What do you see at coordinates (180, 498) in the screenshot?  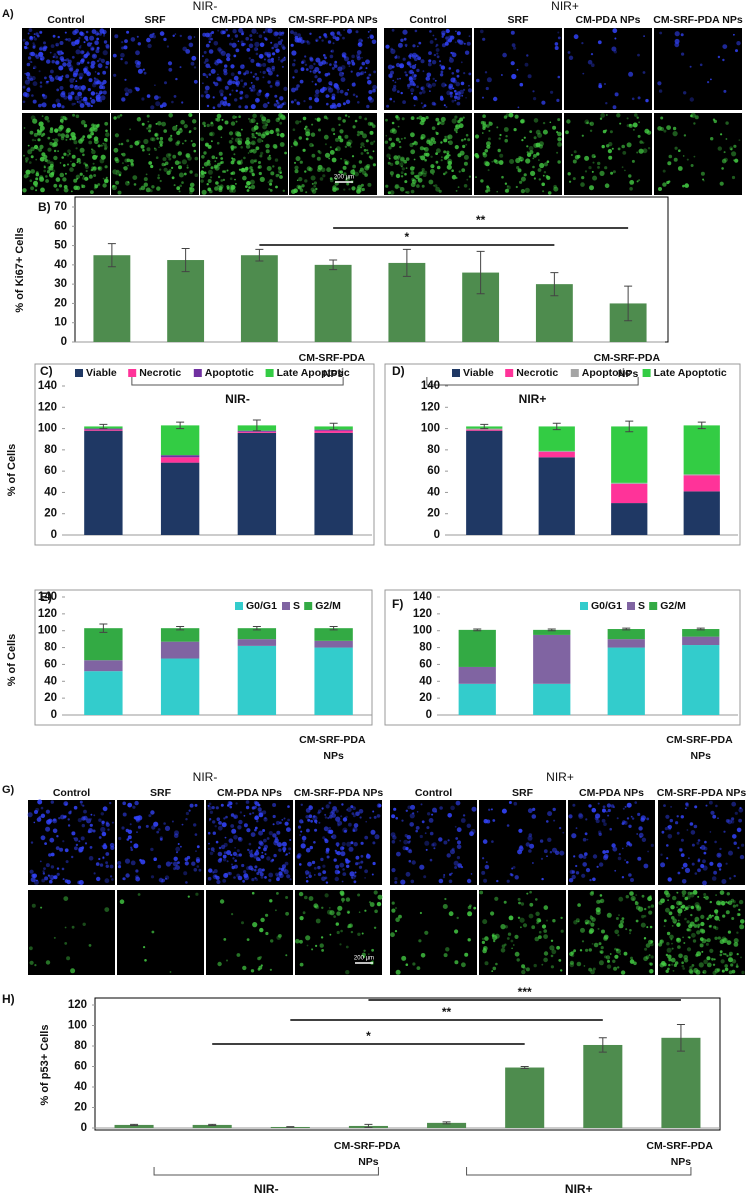 I see `bar-segment` at bounding box center [180, 498].